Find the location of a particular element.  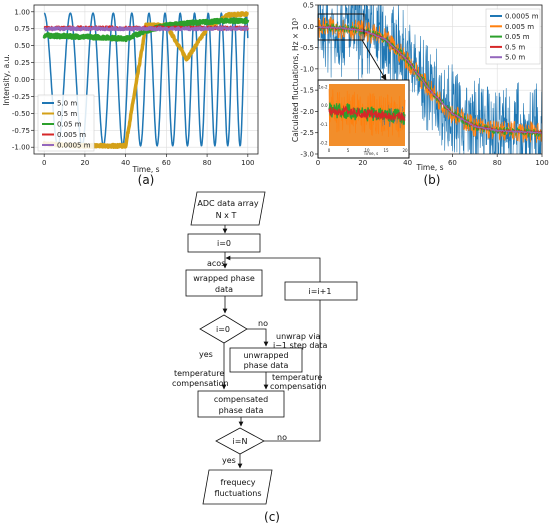

flow-decision2-text: i=N is located at coordinates (240, 441).